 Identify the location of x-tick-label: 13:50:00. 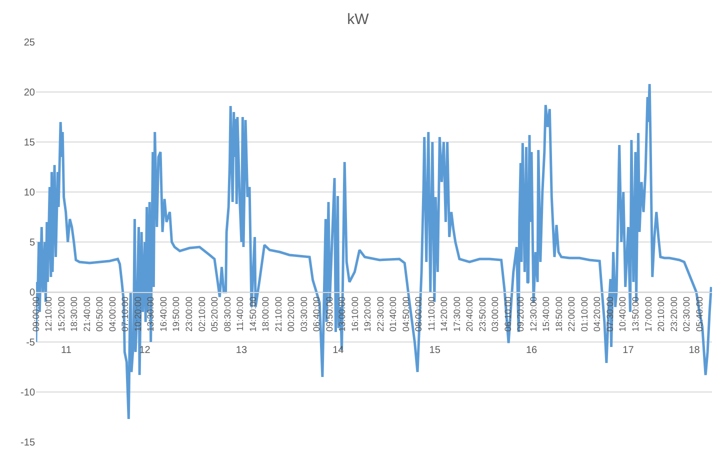
(635, 314).